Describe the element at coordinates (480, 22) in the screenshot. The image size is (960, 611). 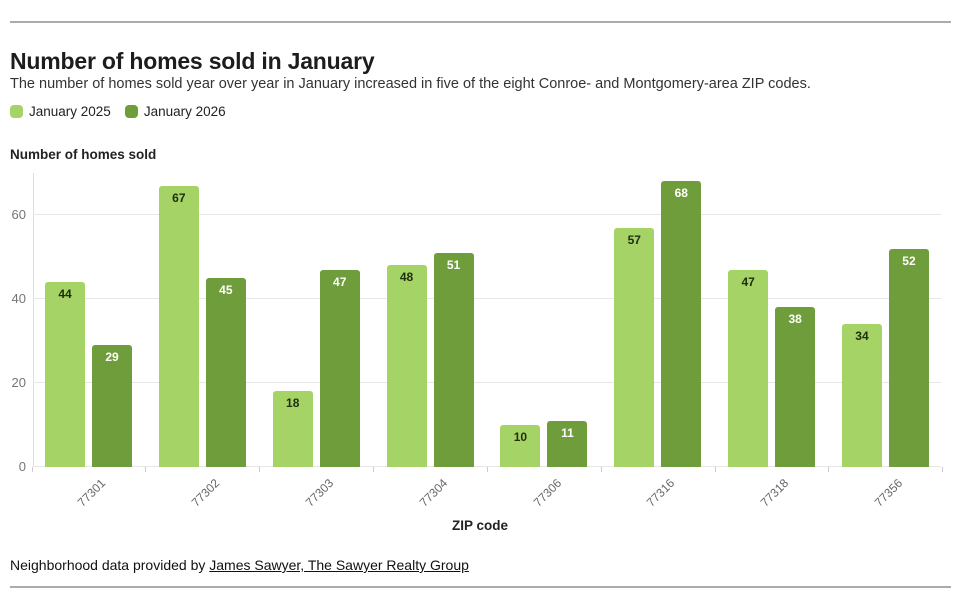
I see `top-divider` at that location.